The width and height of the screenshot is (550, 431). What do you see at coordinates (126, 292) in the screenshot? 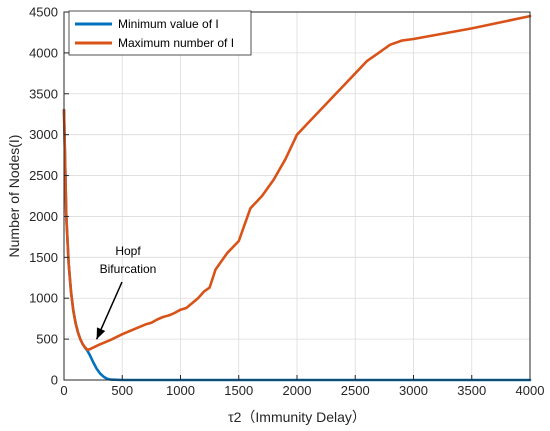
I see `annotation: Hopf Bifurcation` at bounding box center [126, 292].